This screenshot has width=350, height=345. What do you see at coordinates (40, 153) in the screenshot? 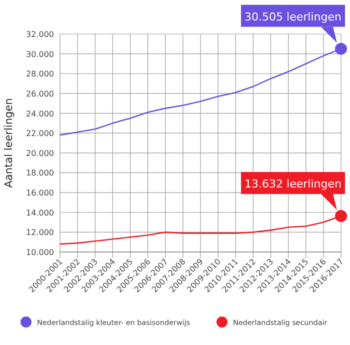
I see `y-tick-label: 20.000` at bounding box center [40, 153].